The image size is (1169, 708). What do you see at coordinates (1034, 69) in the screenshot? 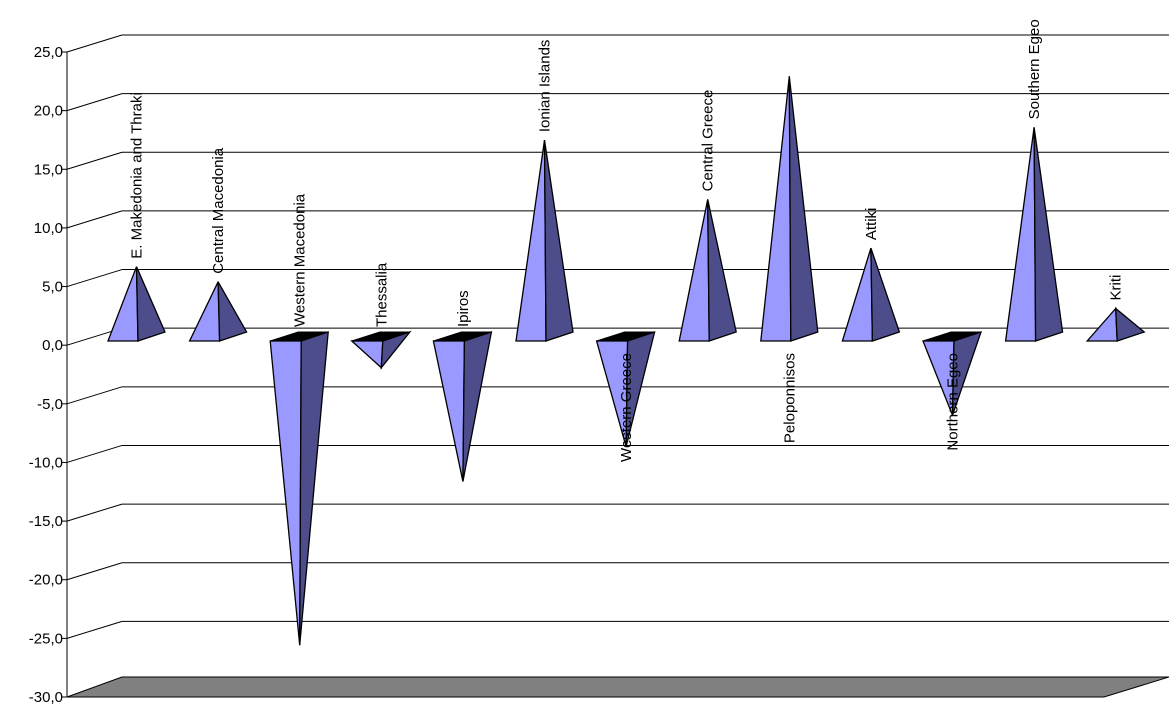
I see `category-label: Southern Egeo` at bounding box center [1034, 69].